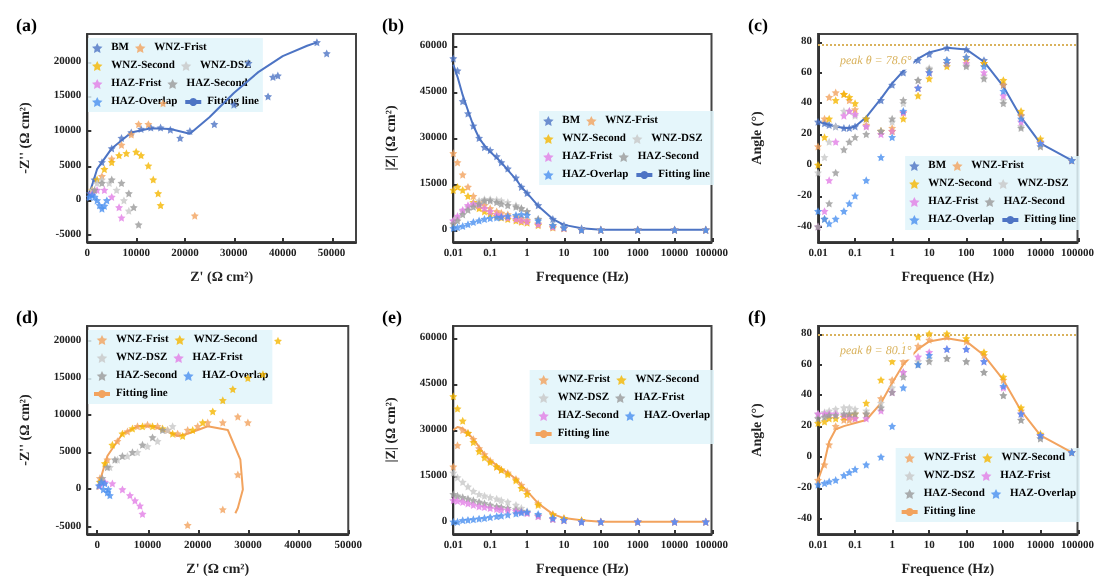 This screenshot has width=1100, height=586. Describe the element at coordinates (758, 25) in the screenshot. I see `chart-title: (c)` at that location.